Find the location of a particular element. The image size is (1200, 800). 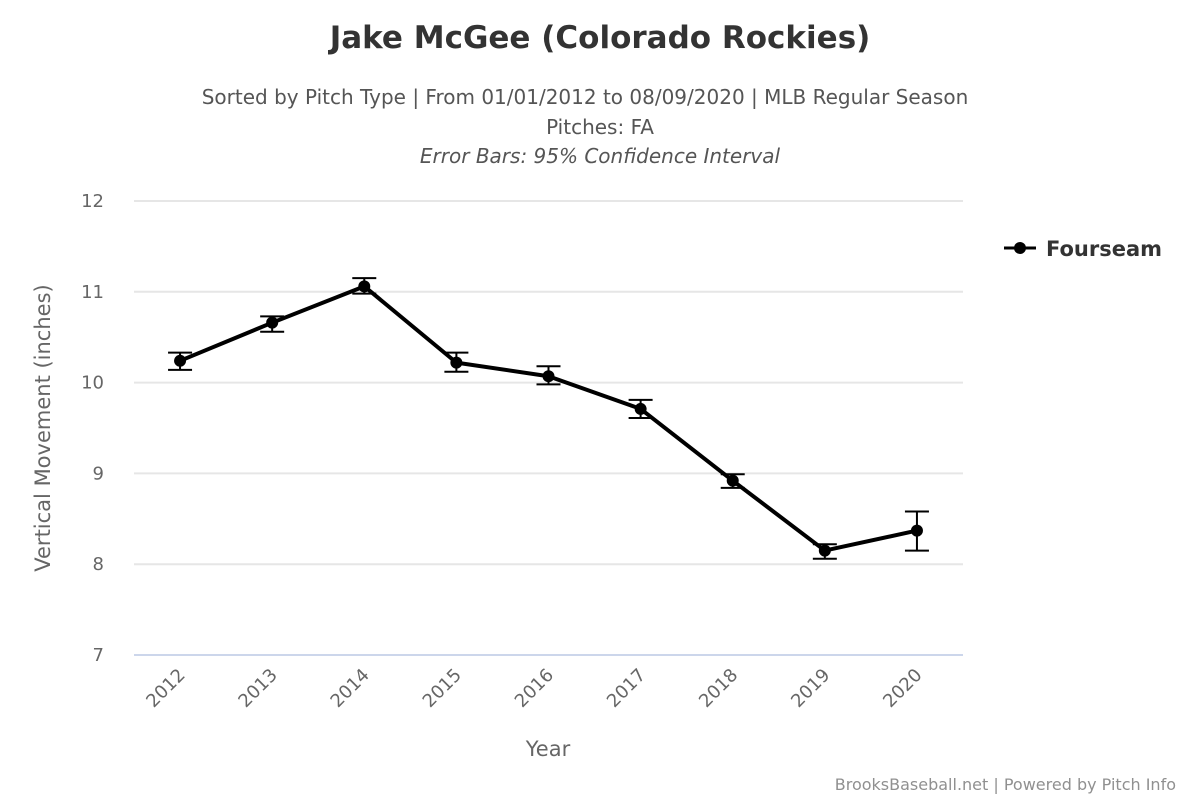

error-bar-note: Error Bars: 95% Confidence Interval is located at coordinates (600, 156).